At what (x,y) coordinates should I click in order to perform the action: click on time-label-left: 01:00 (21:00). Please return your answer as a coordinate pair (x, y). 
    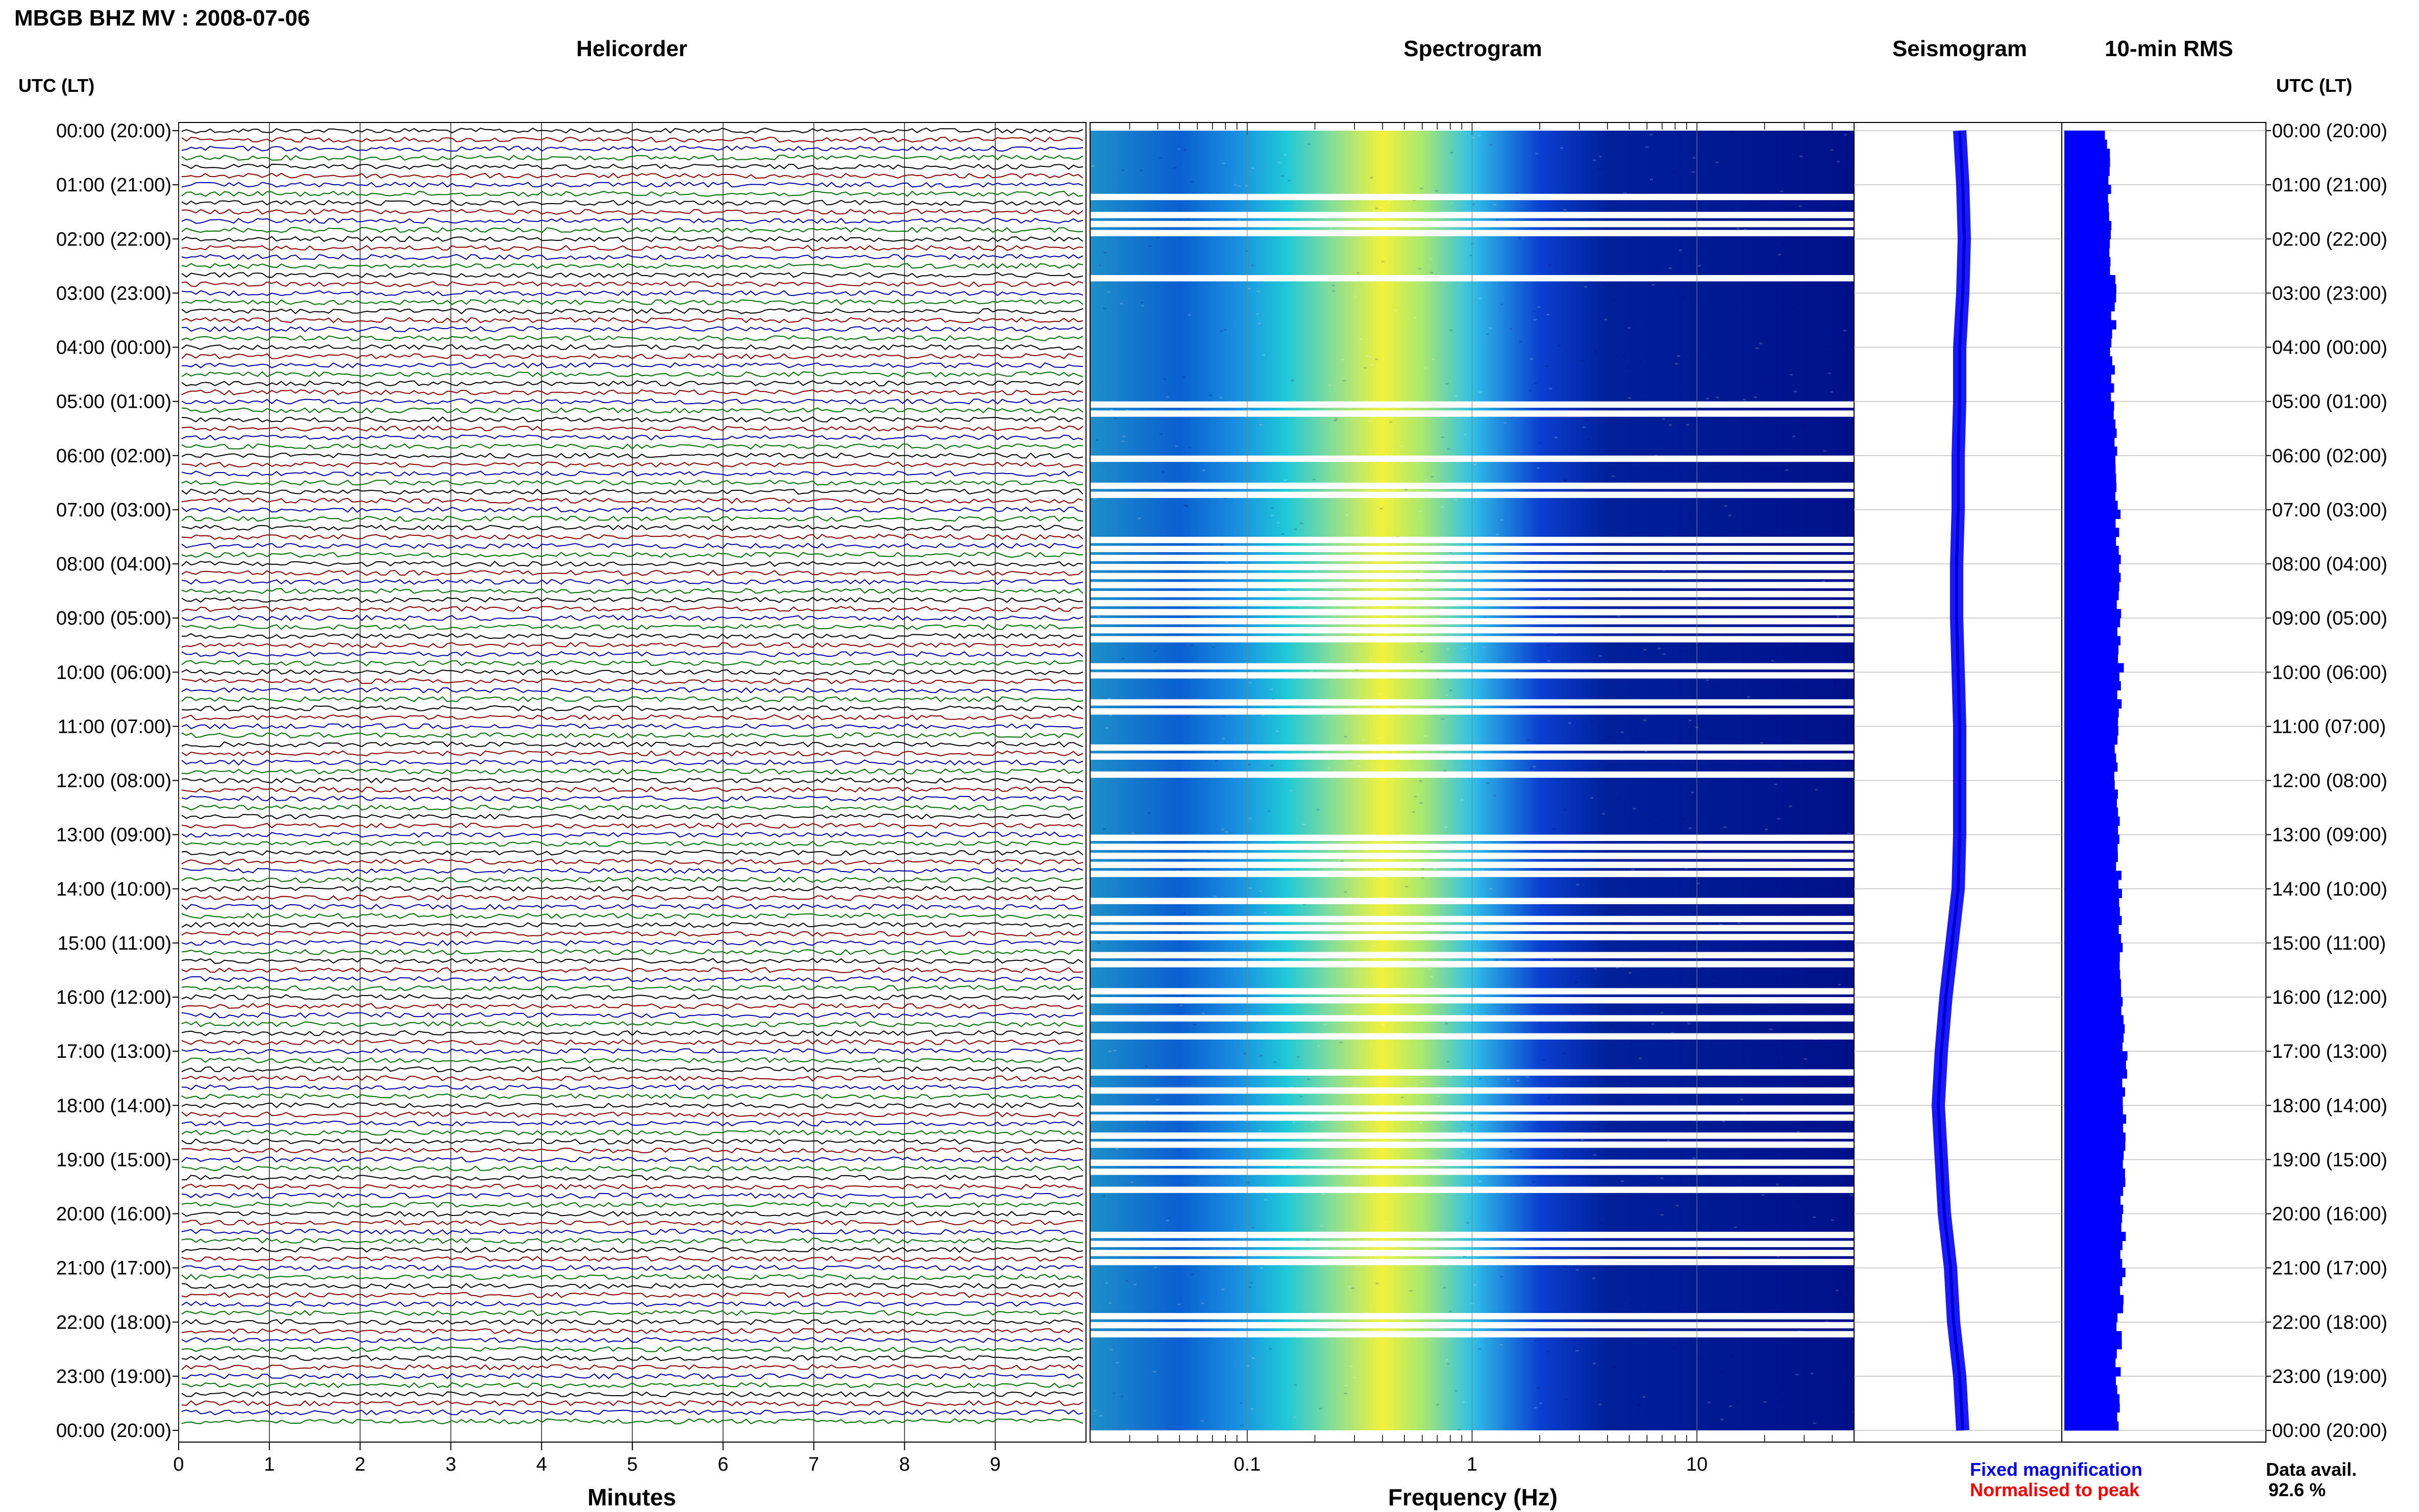
    Looking at the image, I should click on (113, 185).